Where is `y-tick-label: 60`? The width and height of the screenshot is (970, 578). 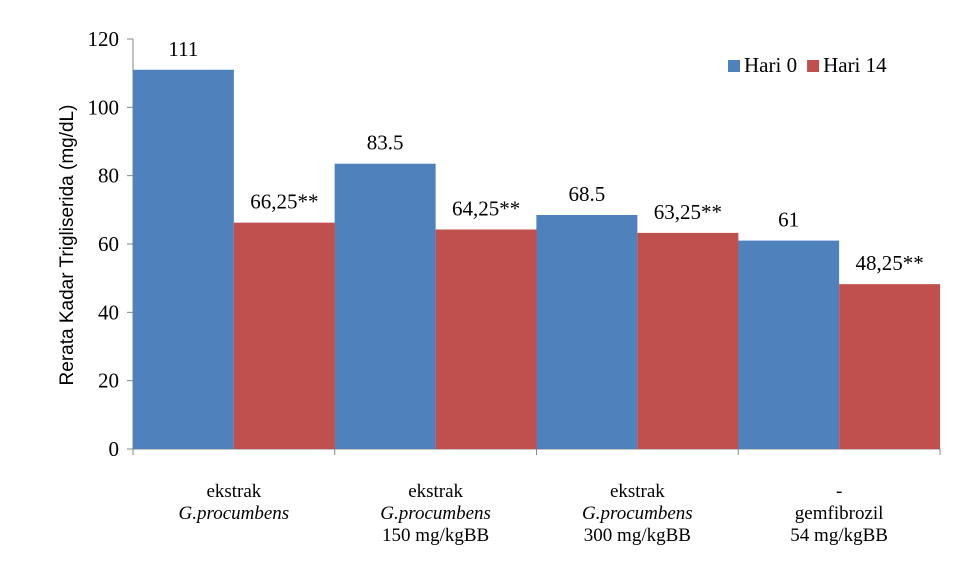 y-tick-label: 60 is located at coordinates (108, 244).